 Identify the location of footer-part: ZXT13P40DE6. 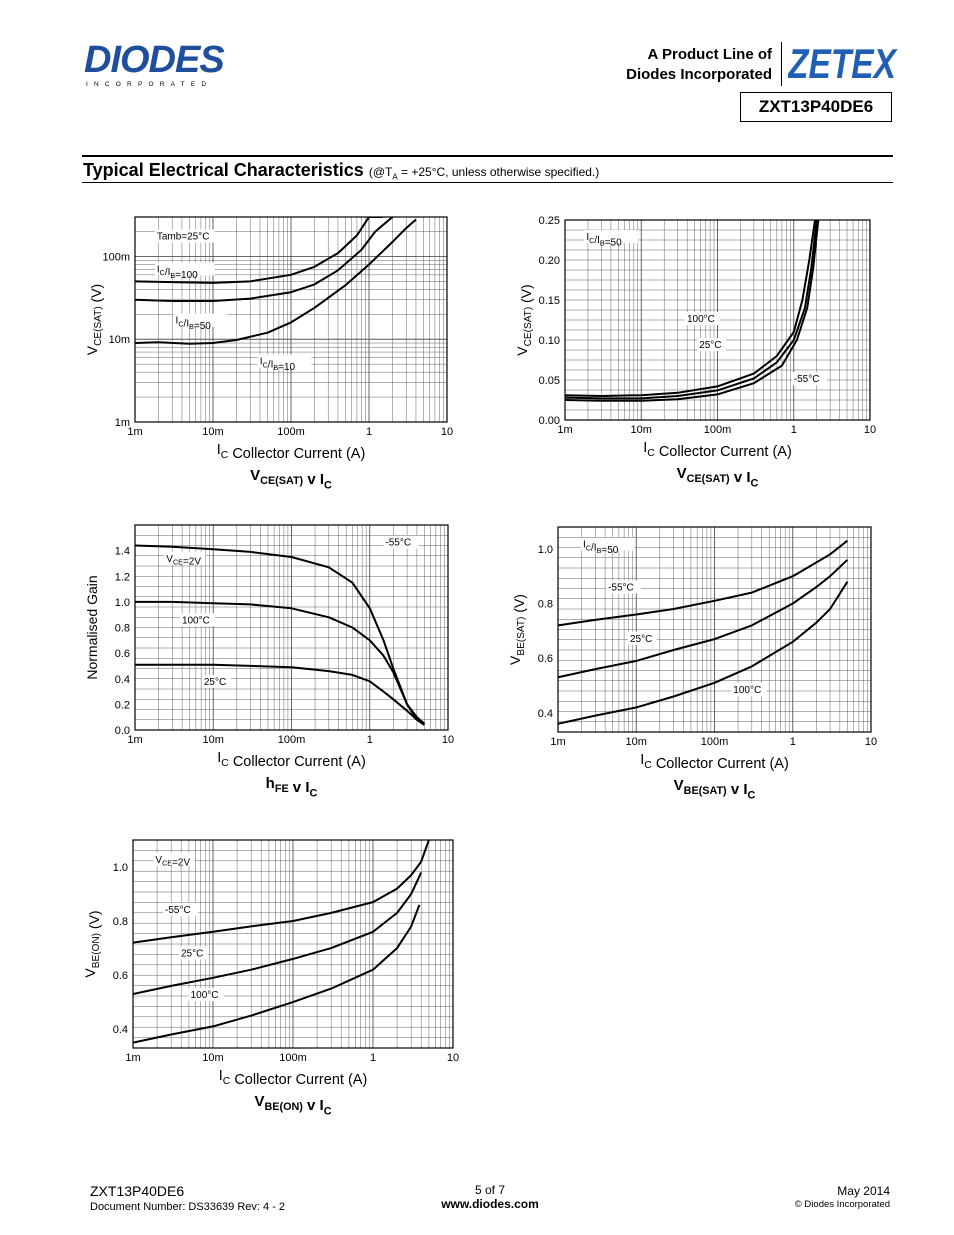
(137, 1191).